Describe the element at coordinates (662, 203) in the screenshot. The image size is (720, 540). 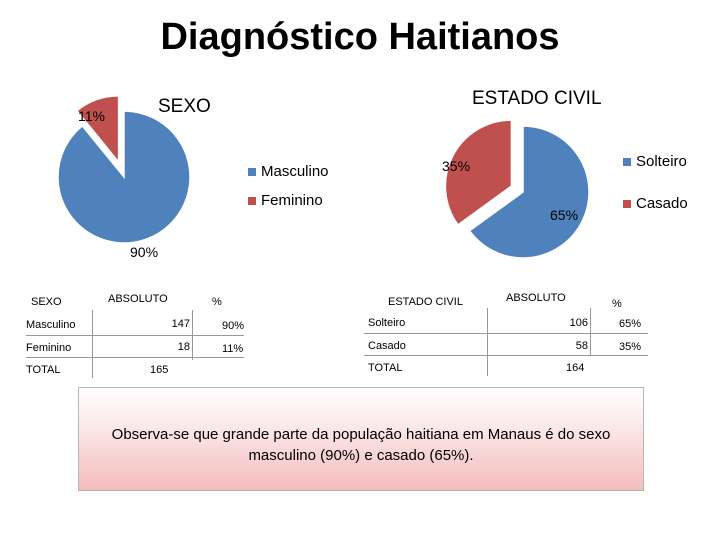
I see `legend-label-casado: Casado` at that location.